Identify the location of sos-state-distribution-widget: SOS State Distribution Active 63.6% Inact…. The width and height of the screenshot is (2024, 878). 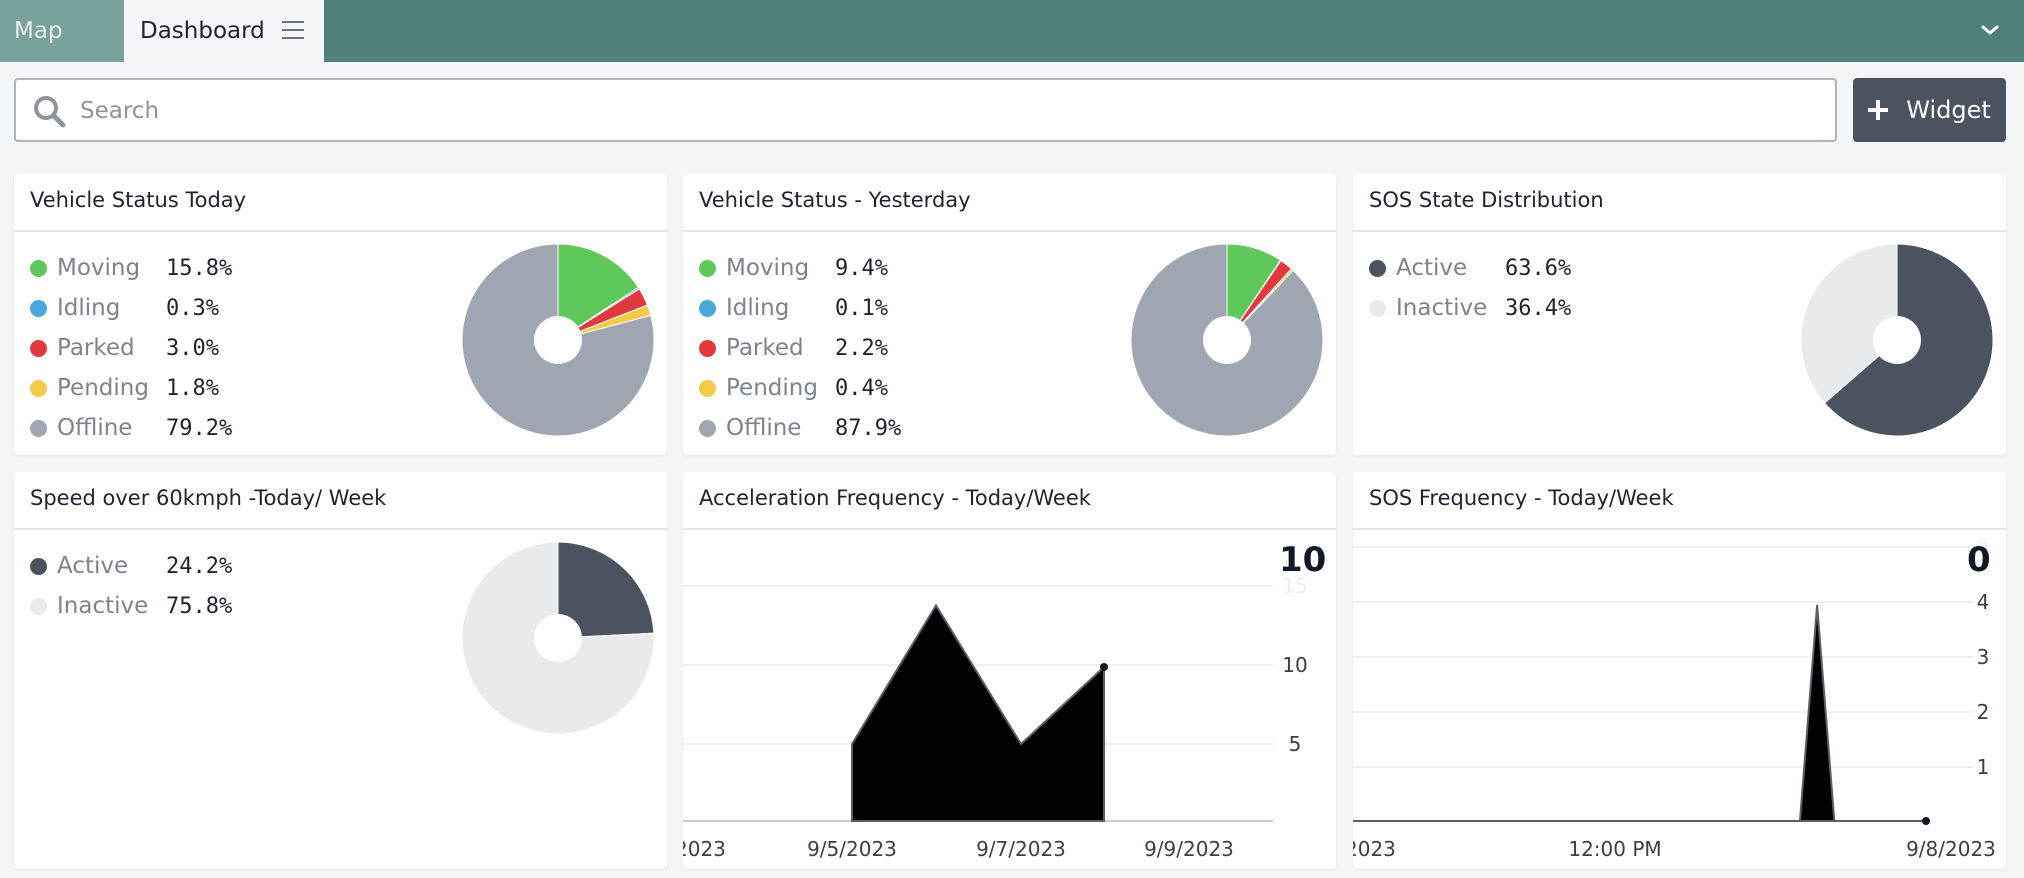
(1679, 314).